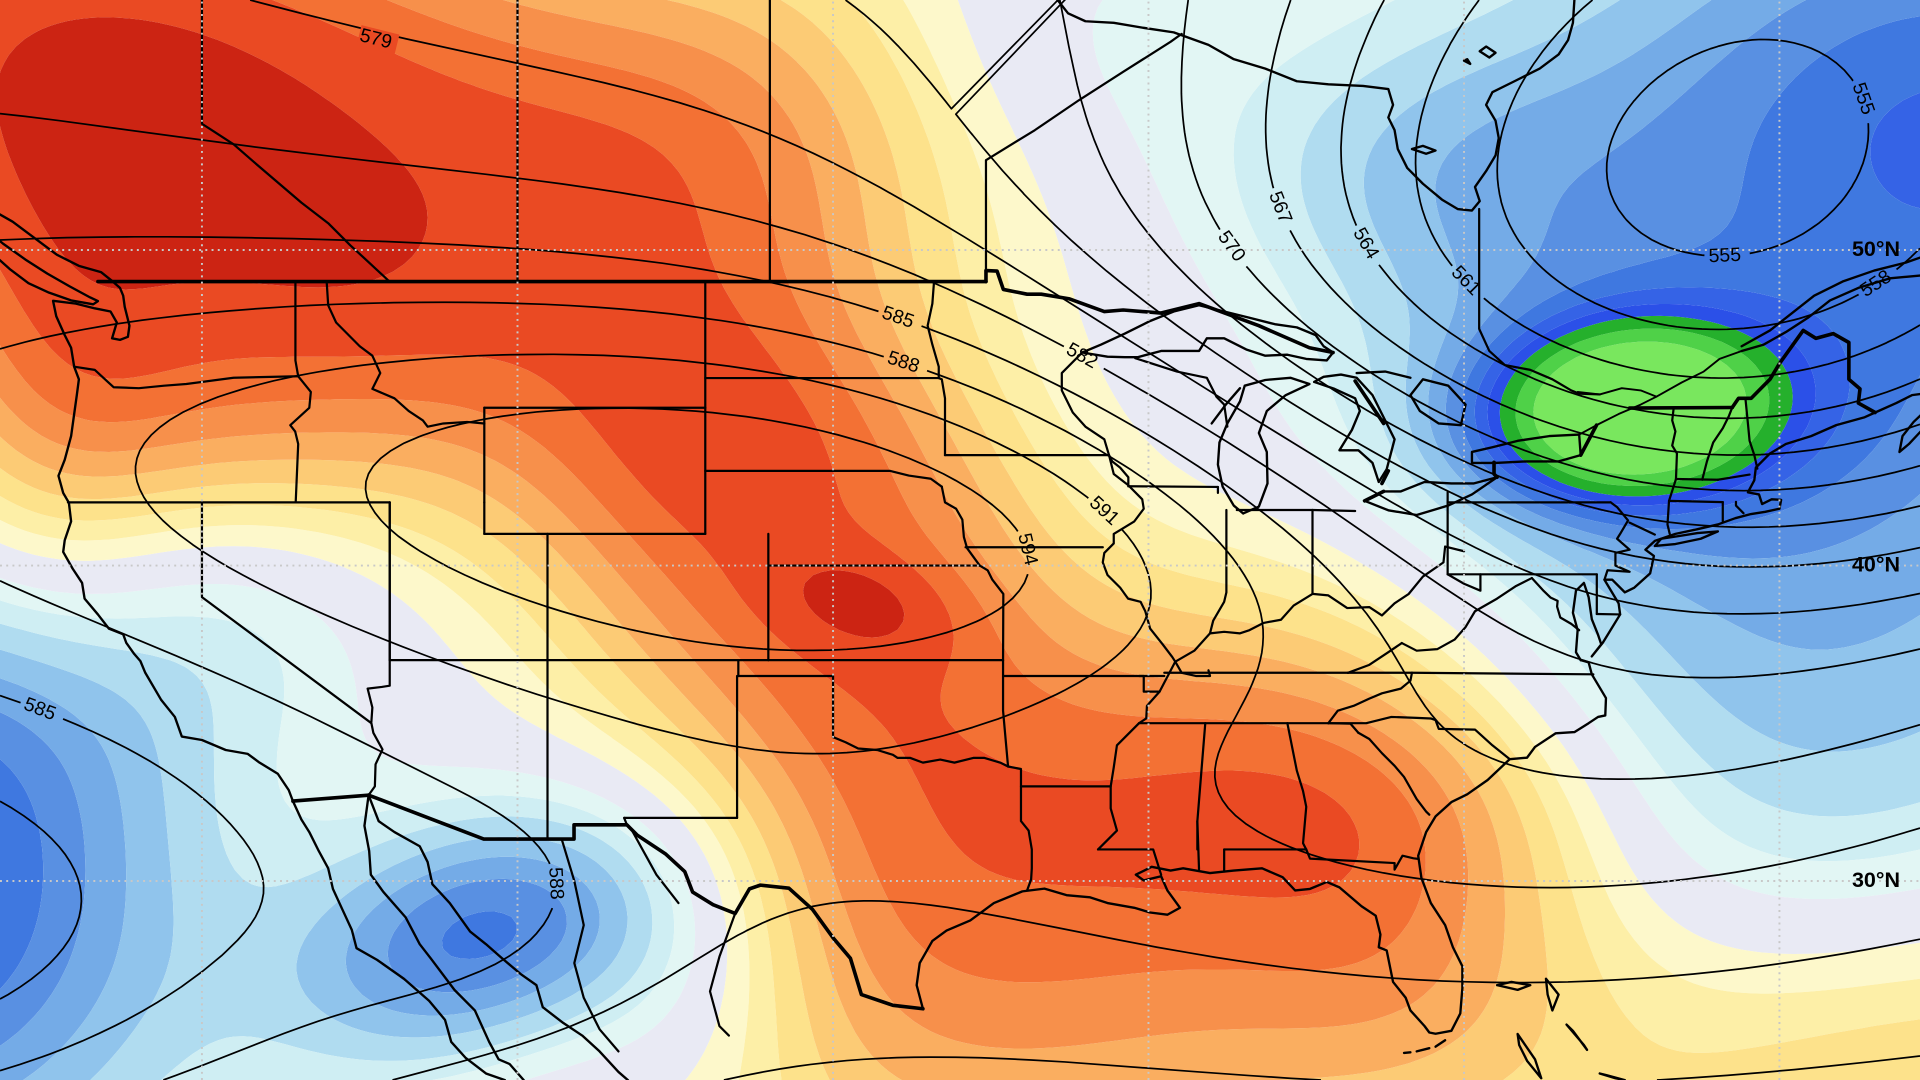 This screenshot has height=1080, width=1920. What do you see at coordinates (1876, 880) in the screenshot?
I see `svg-text: 30°N` at bounding box center [1876, 880].